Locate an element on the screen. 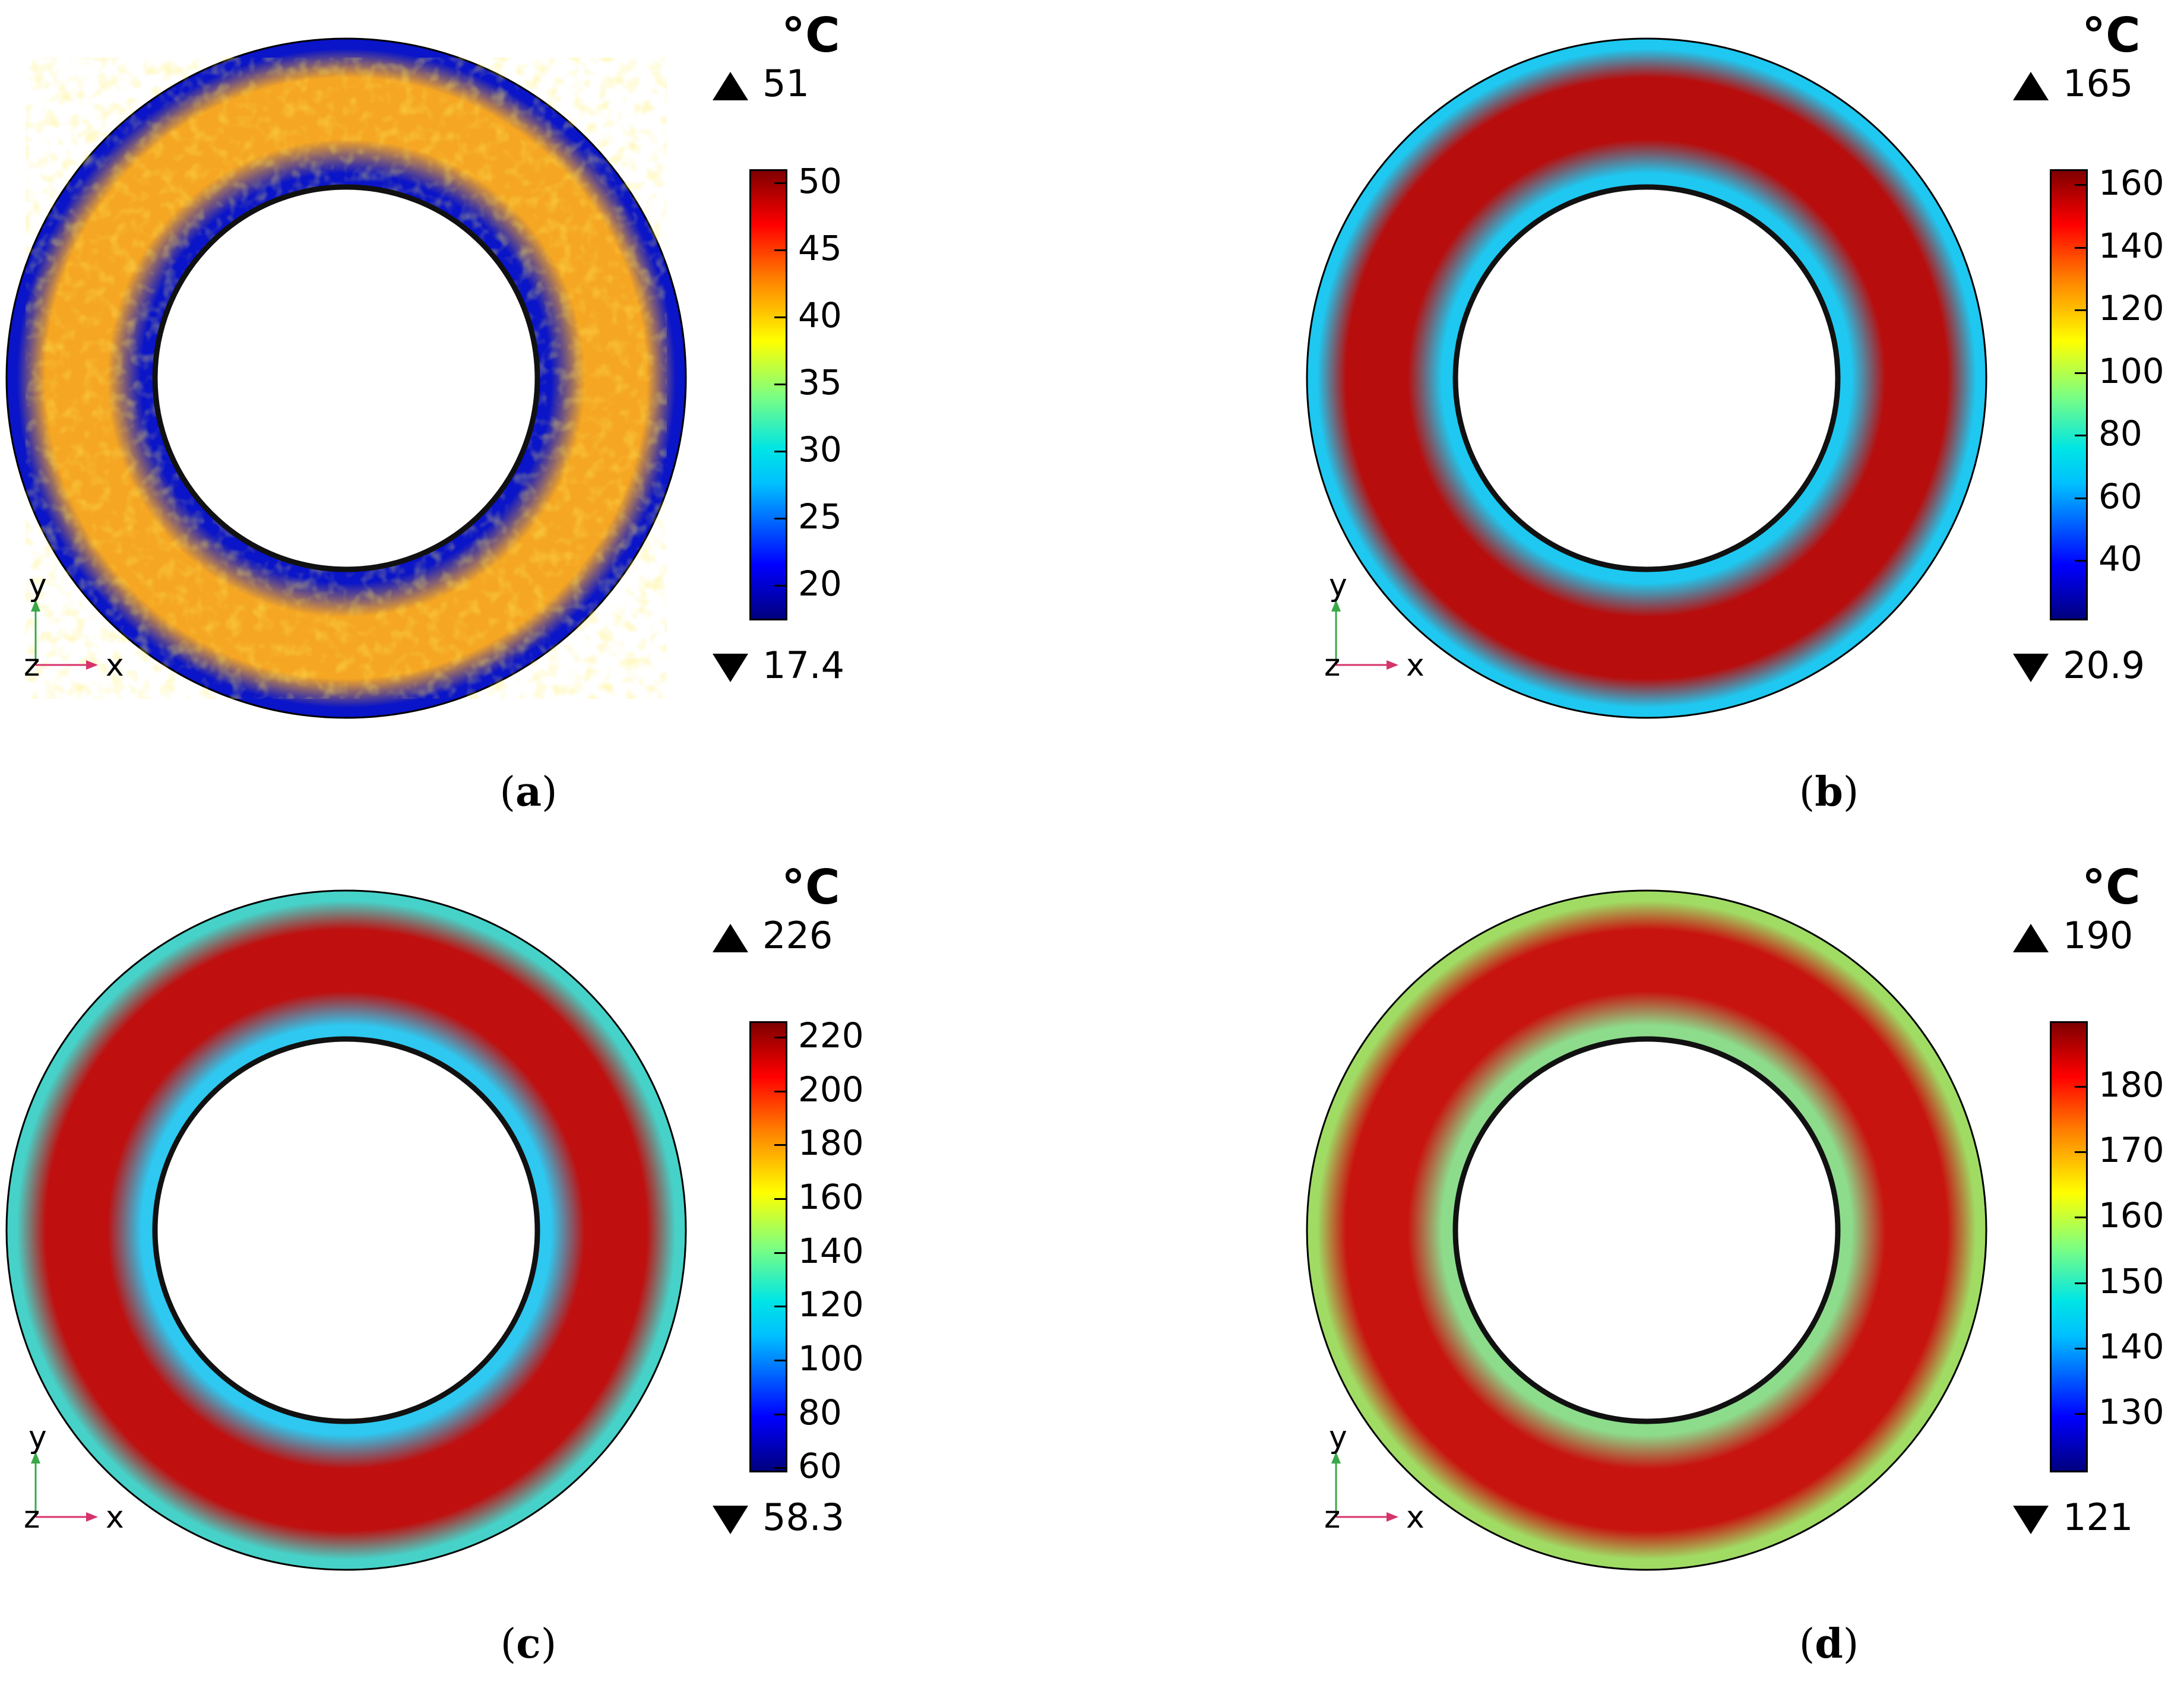 This screenshot has height=1701, width=2184. min-indicator: 58.3 is located at coordinates (779, 1517).